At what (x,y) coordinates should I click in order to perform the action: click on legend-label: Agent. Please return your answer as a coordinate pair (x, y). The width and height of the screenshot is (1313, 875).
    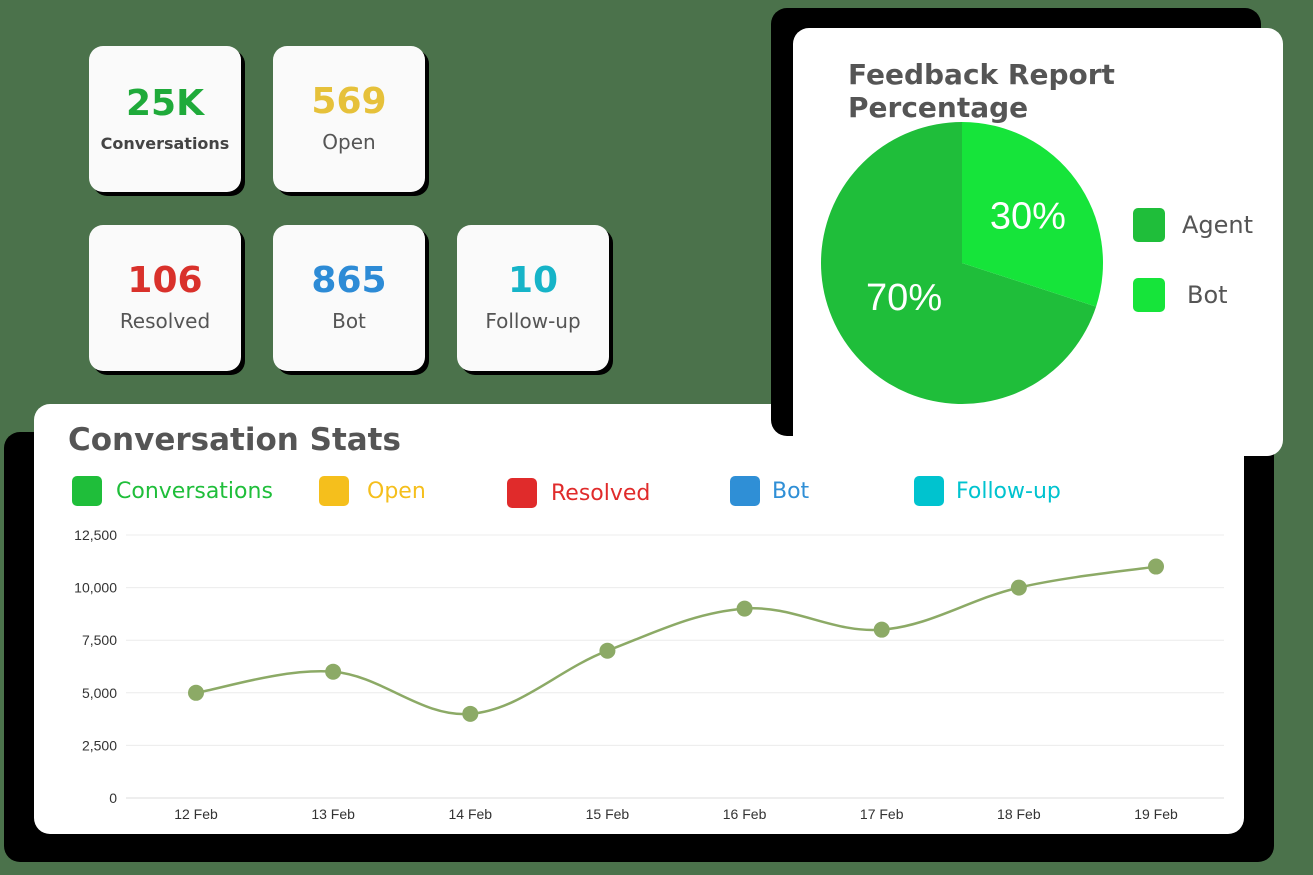
    Looking at the image, I should click on (1218, 225).